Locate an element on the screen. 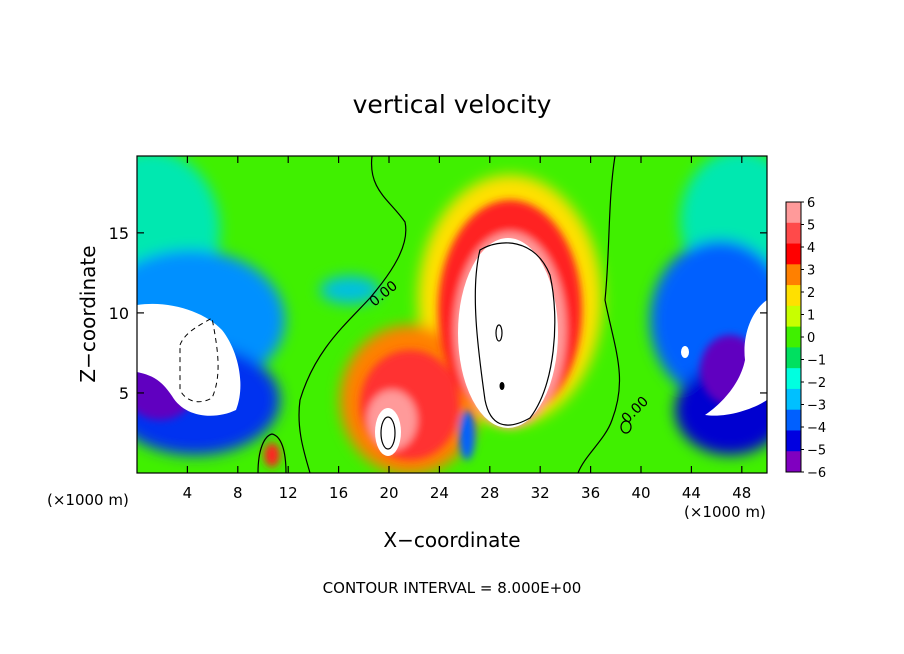  x-tick-label: 16 is located at coordinates (338, 493).